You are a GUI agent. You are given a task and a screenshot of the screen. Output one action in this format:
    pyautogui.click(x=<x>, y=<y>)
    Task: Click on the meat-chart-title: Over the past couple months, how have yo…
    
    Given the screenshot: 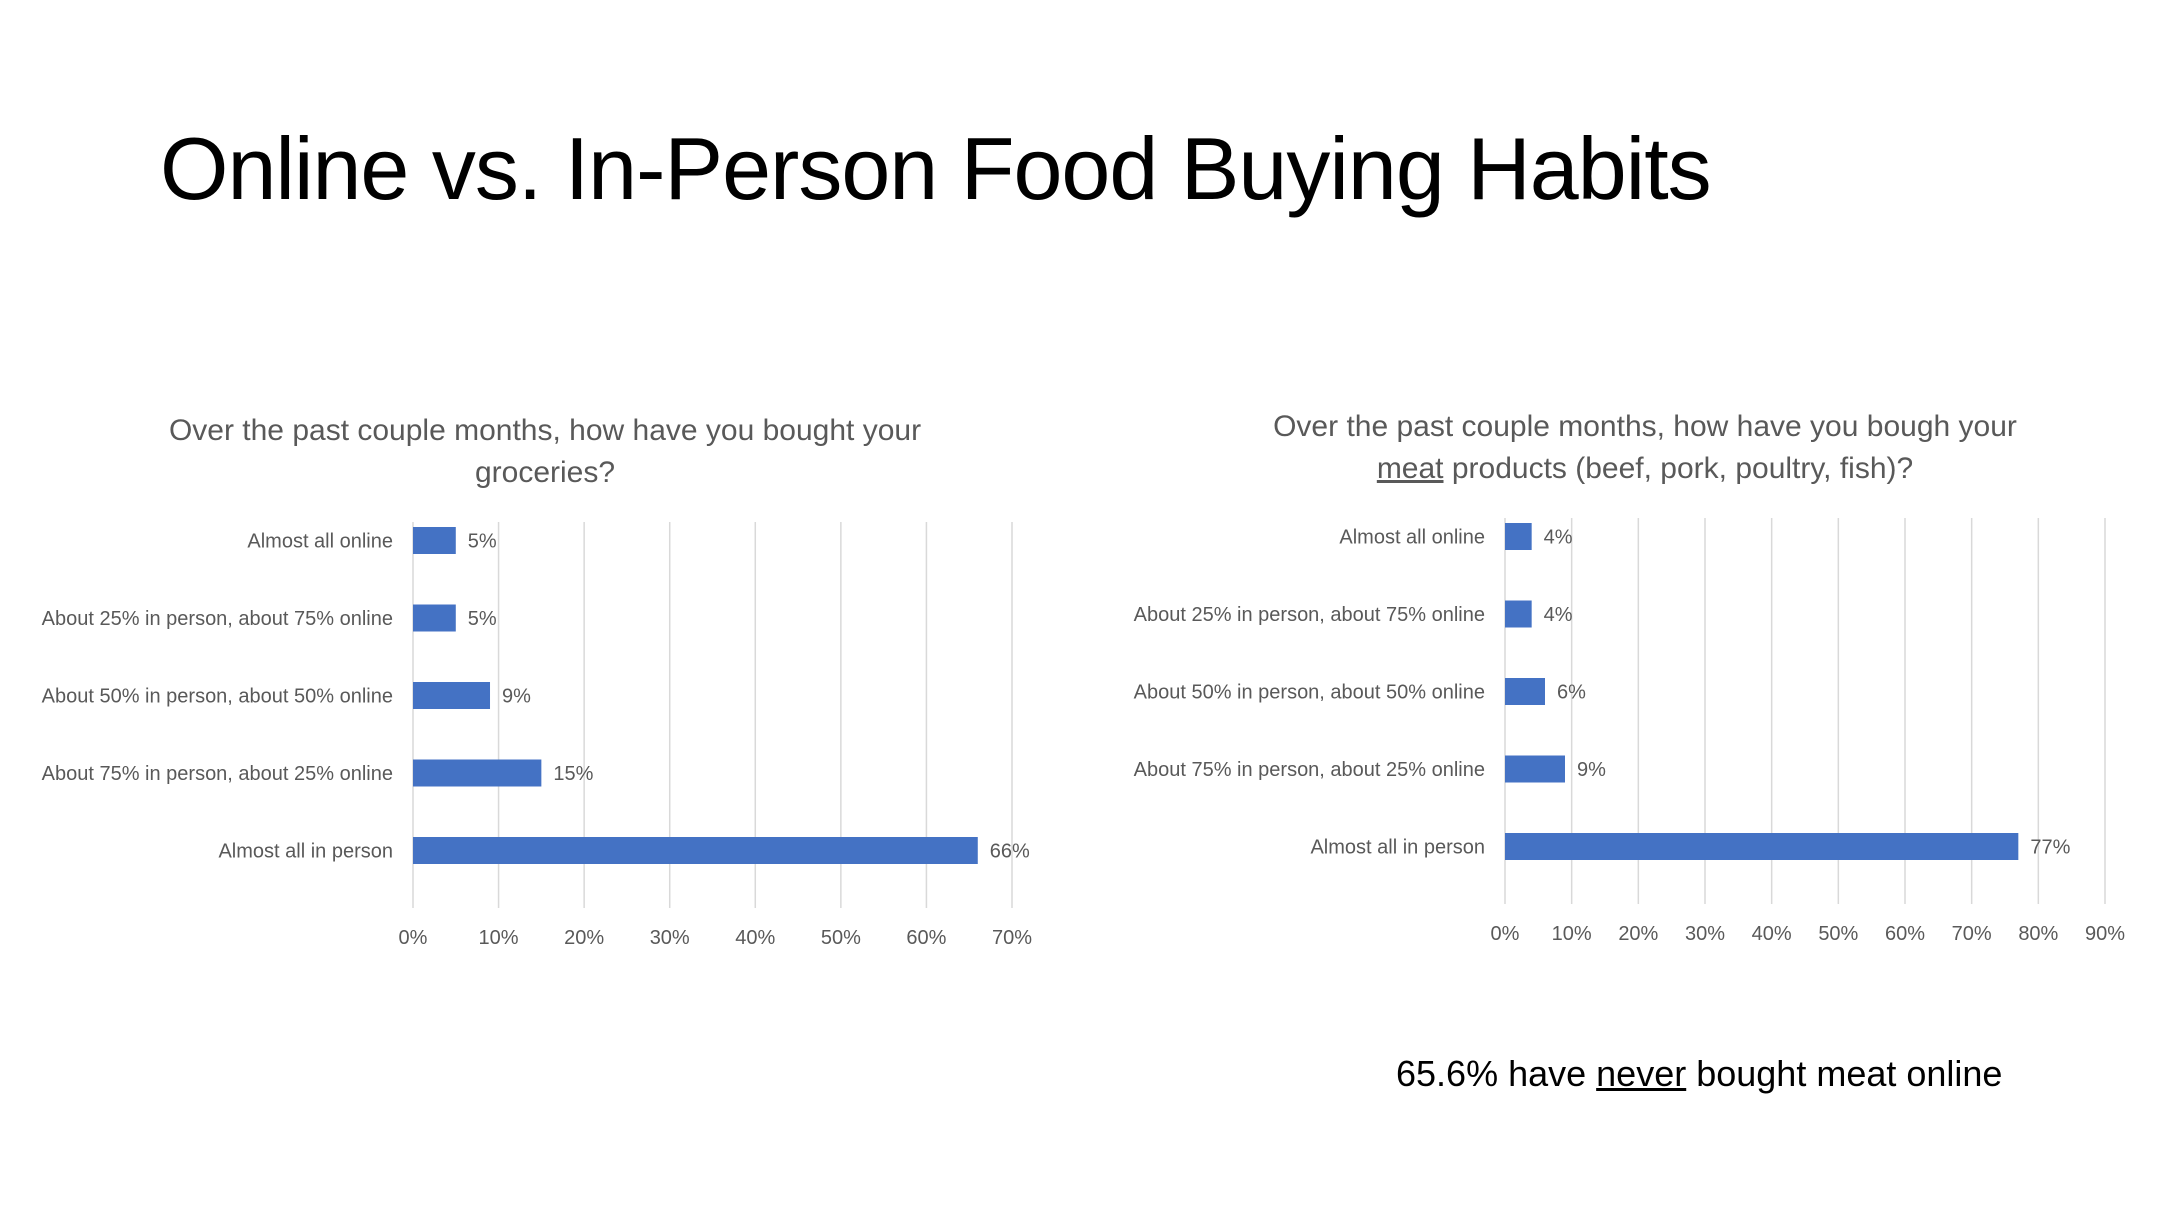 What is the action you would take?
    pyautogui.click(x=1645, y=448)
    